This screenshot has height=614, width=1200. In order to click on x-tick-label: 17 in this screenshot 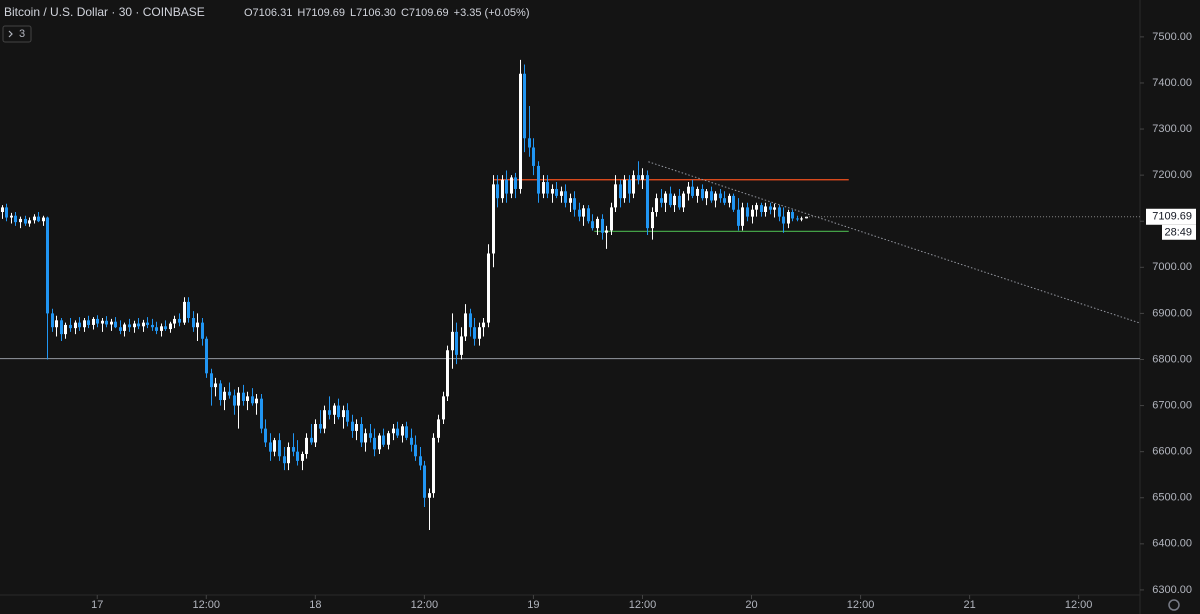, I will do `click(97, 605)`.